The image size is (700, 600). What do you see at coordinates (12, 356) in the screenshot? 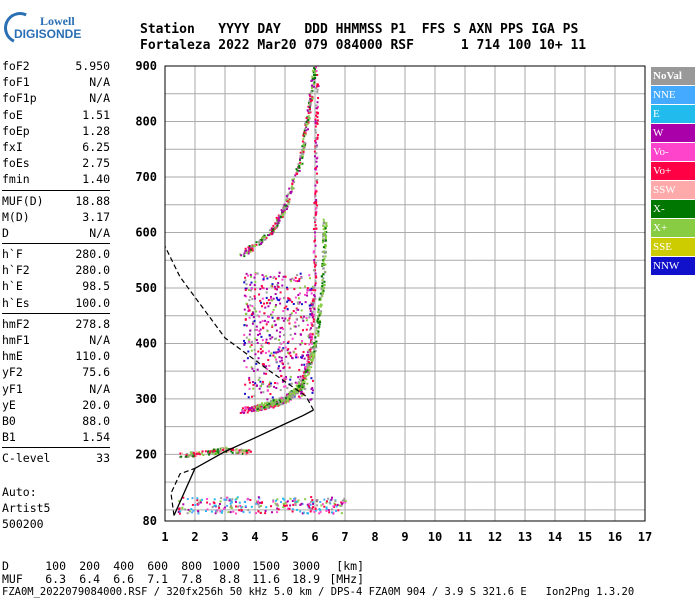
I see `param-label: hmE` at bounding box center [12, 356].